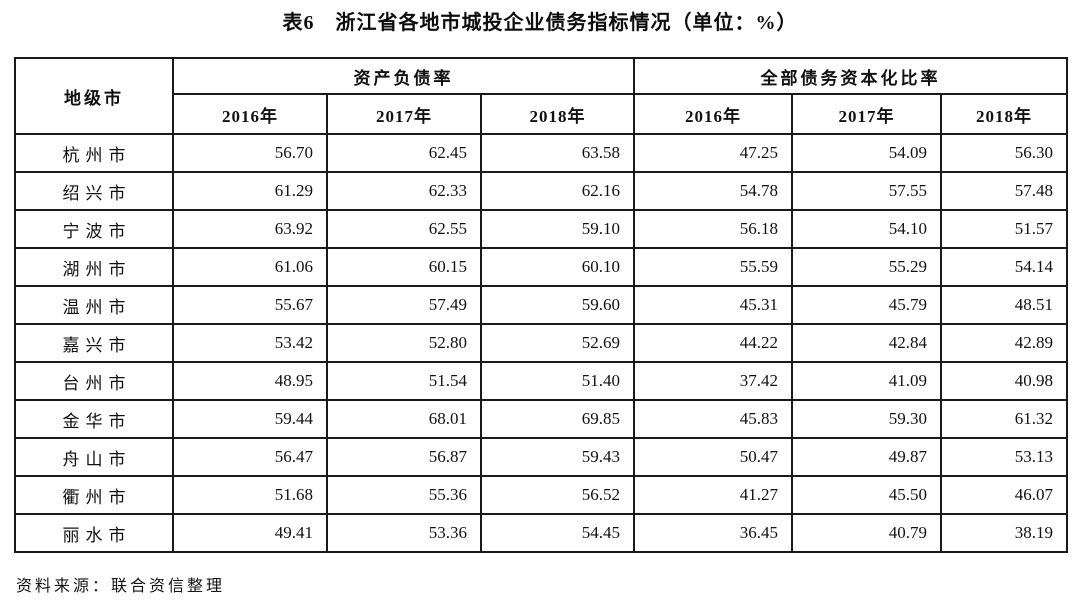  I want to click on value-cell: 68.01, so click(404, 419).